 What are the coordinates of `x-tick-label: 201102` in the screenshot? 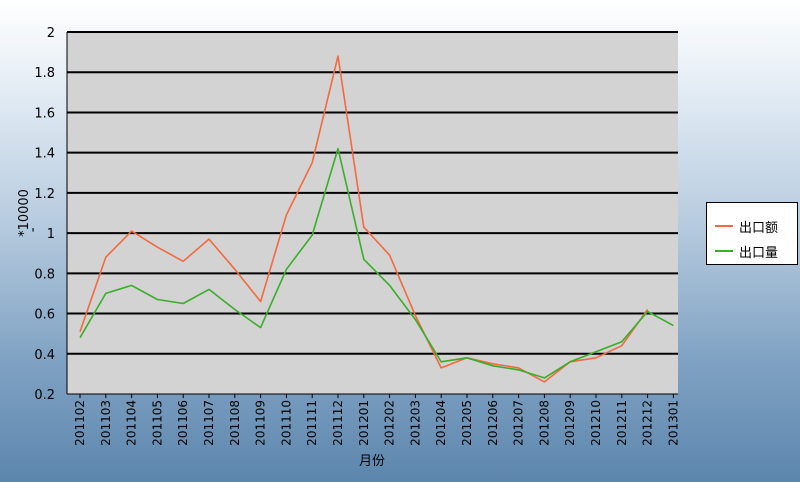 It's located at (80, 423).